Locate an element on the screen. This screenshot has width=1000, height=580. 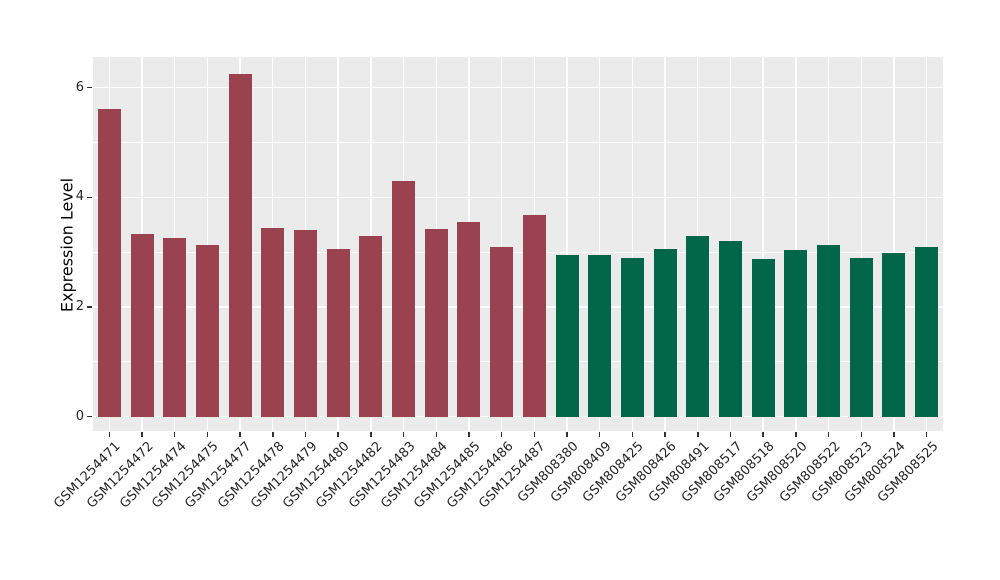
x-tick-label-GSM1254471: GSM1254471 is located at coordinates (87, 475).